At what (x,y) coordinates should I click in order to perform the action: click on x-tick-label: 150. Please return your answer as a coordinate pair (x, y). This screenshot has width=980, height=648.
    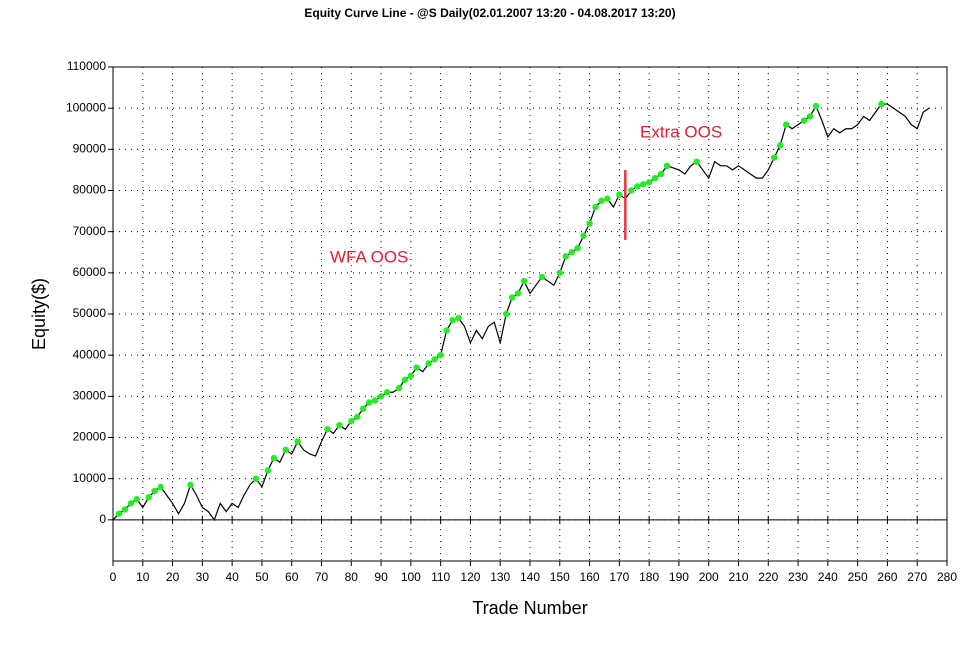
    Looking at the image, I should click on (560, 577).